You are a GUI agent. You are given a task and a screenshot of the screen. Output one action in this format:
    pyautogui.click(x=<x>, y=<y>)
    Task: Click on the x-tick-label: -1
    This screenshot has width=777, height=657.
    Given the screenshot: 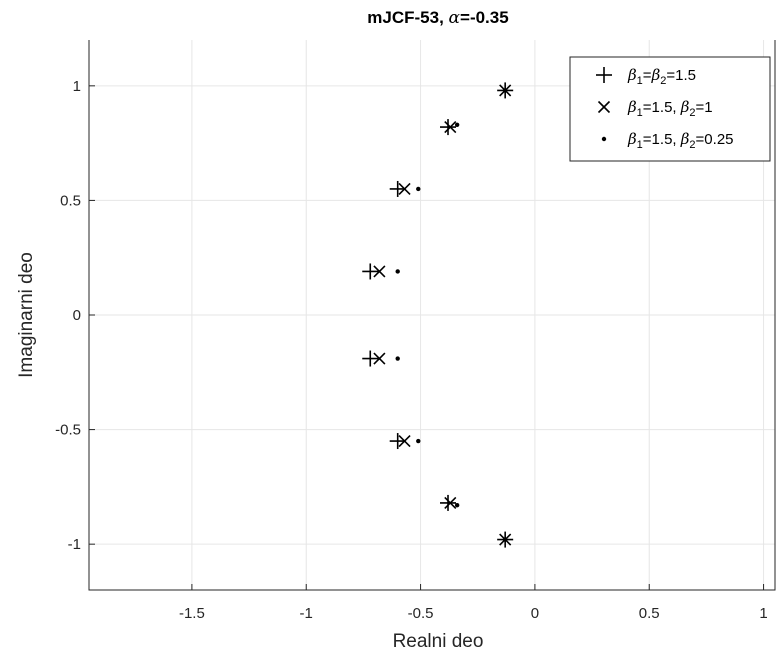 What is the action you would take?
    pyautogui.click(x=306, y=613)
    